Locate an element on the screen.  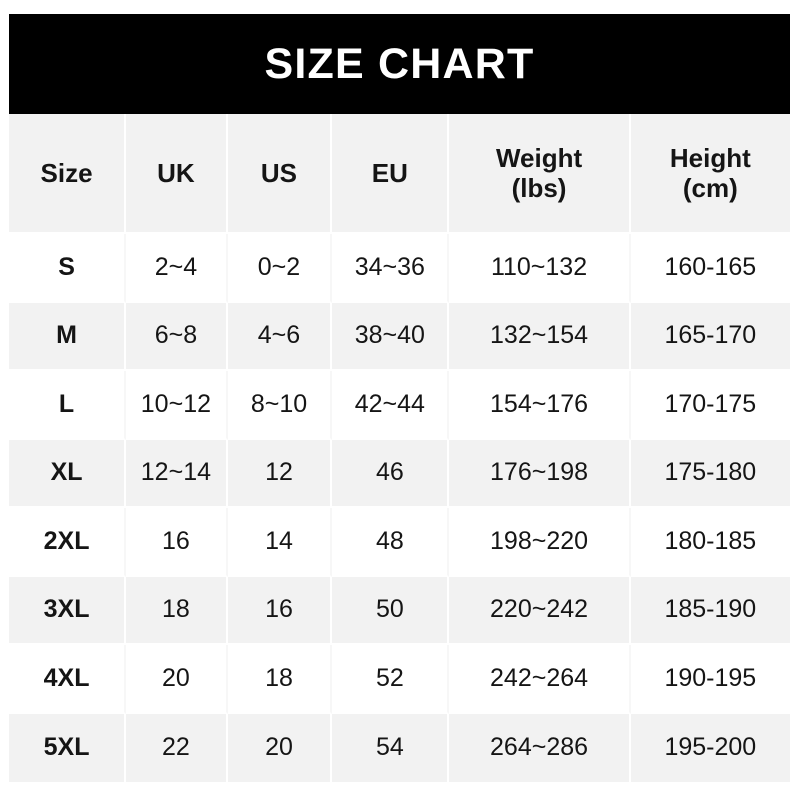
cell-size: 2XL is located at coordinates (68, 542).